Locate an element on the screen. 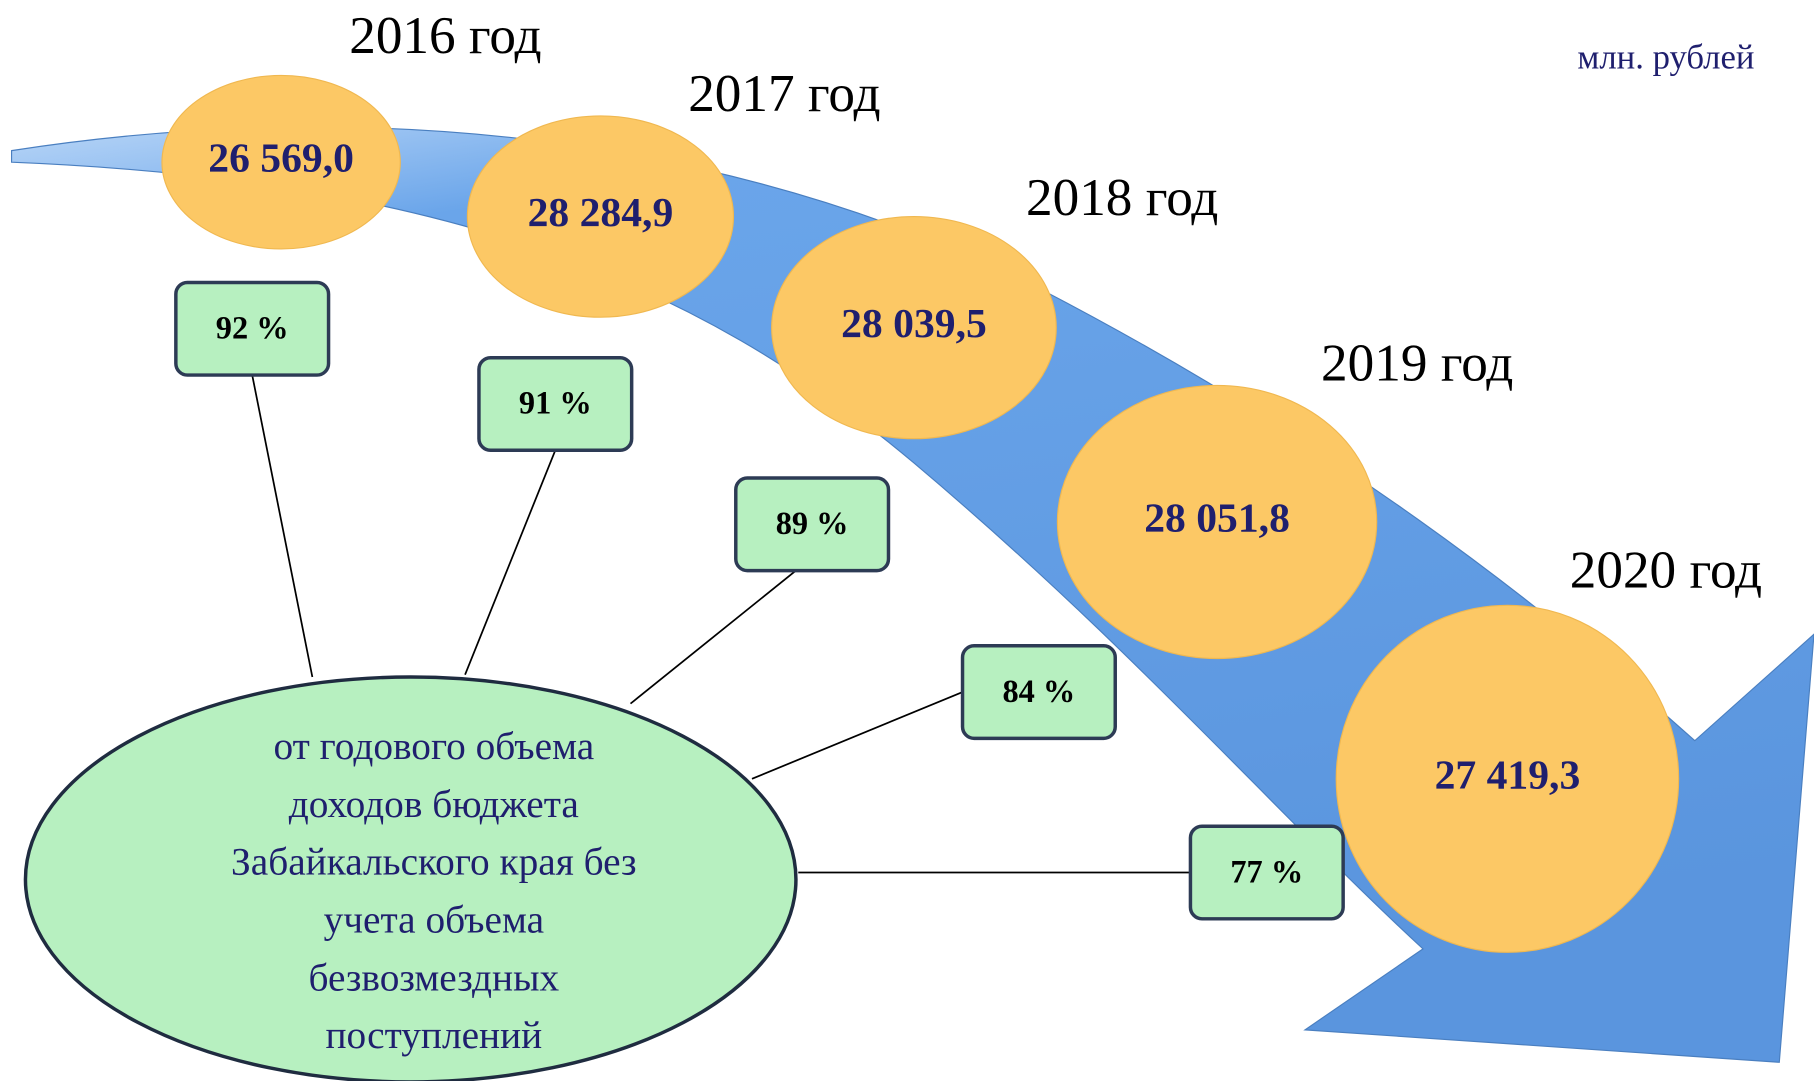  year-label: 2018 год is located at coordinates (1122, 197).